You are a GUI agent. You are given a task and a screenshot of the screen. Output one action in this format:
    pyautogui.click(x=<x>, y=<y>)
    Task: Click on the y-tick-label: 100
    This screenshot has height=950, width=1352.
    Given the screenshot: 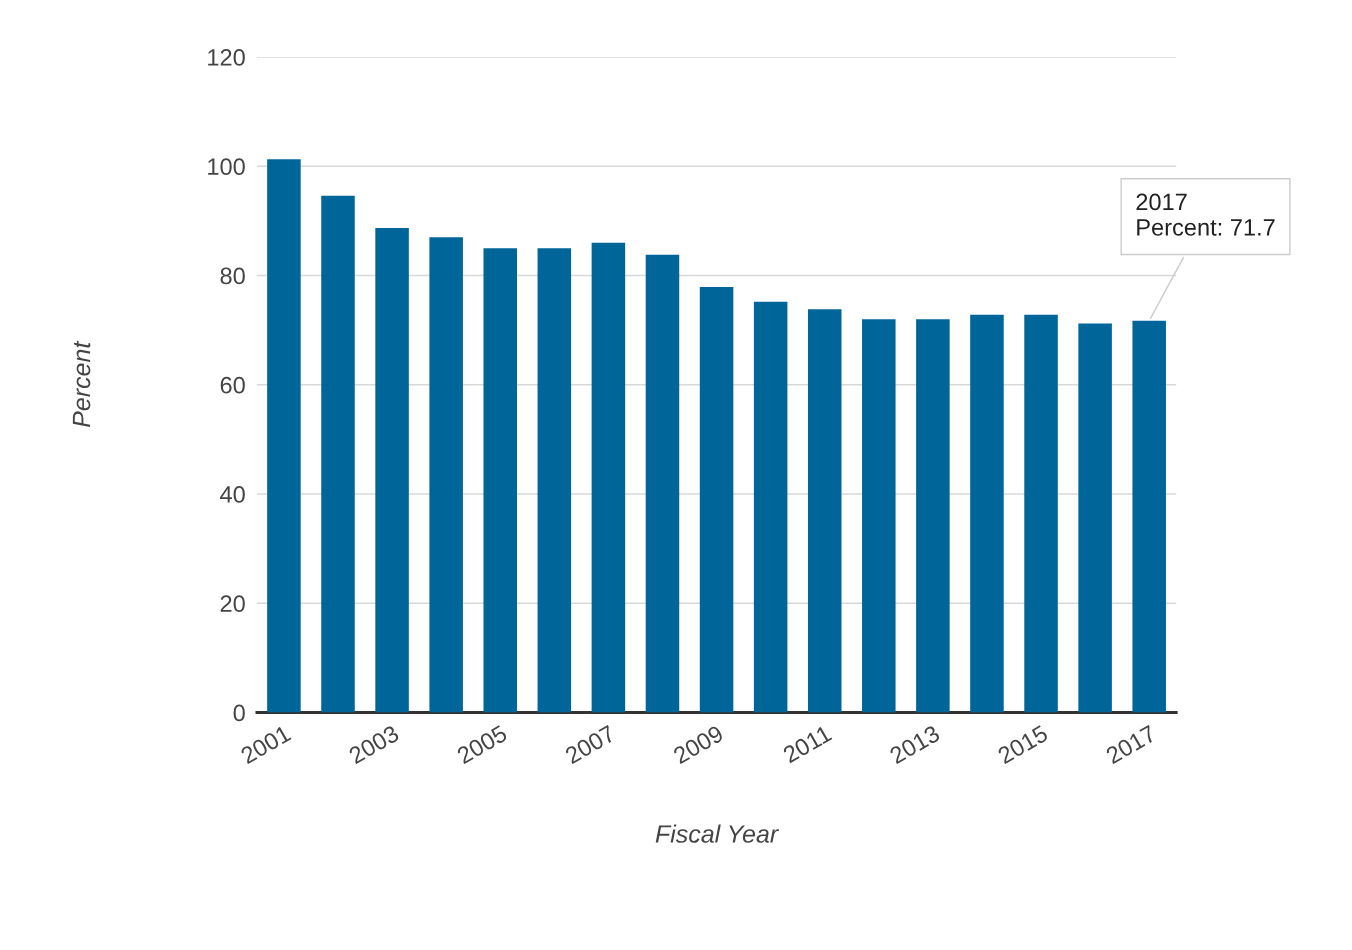 What is the action you would take?
    pyautogui.click(x=226, y=167)
    